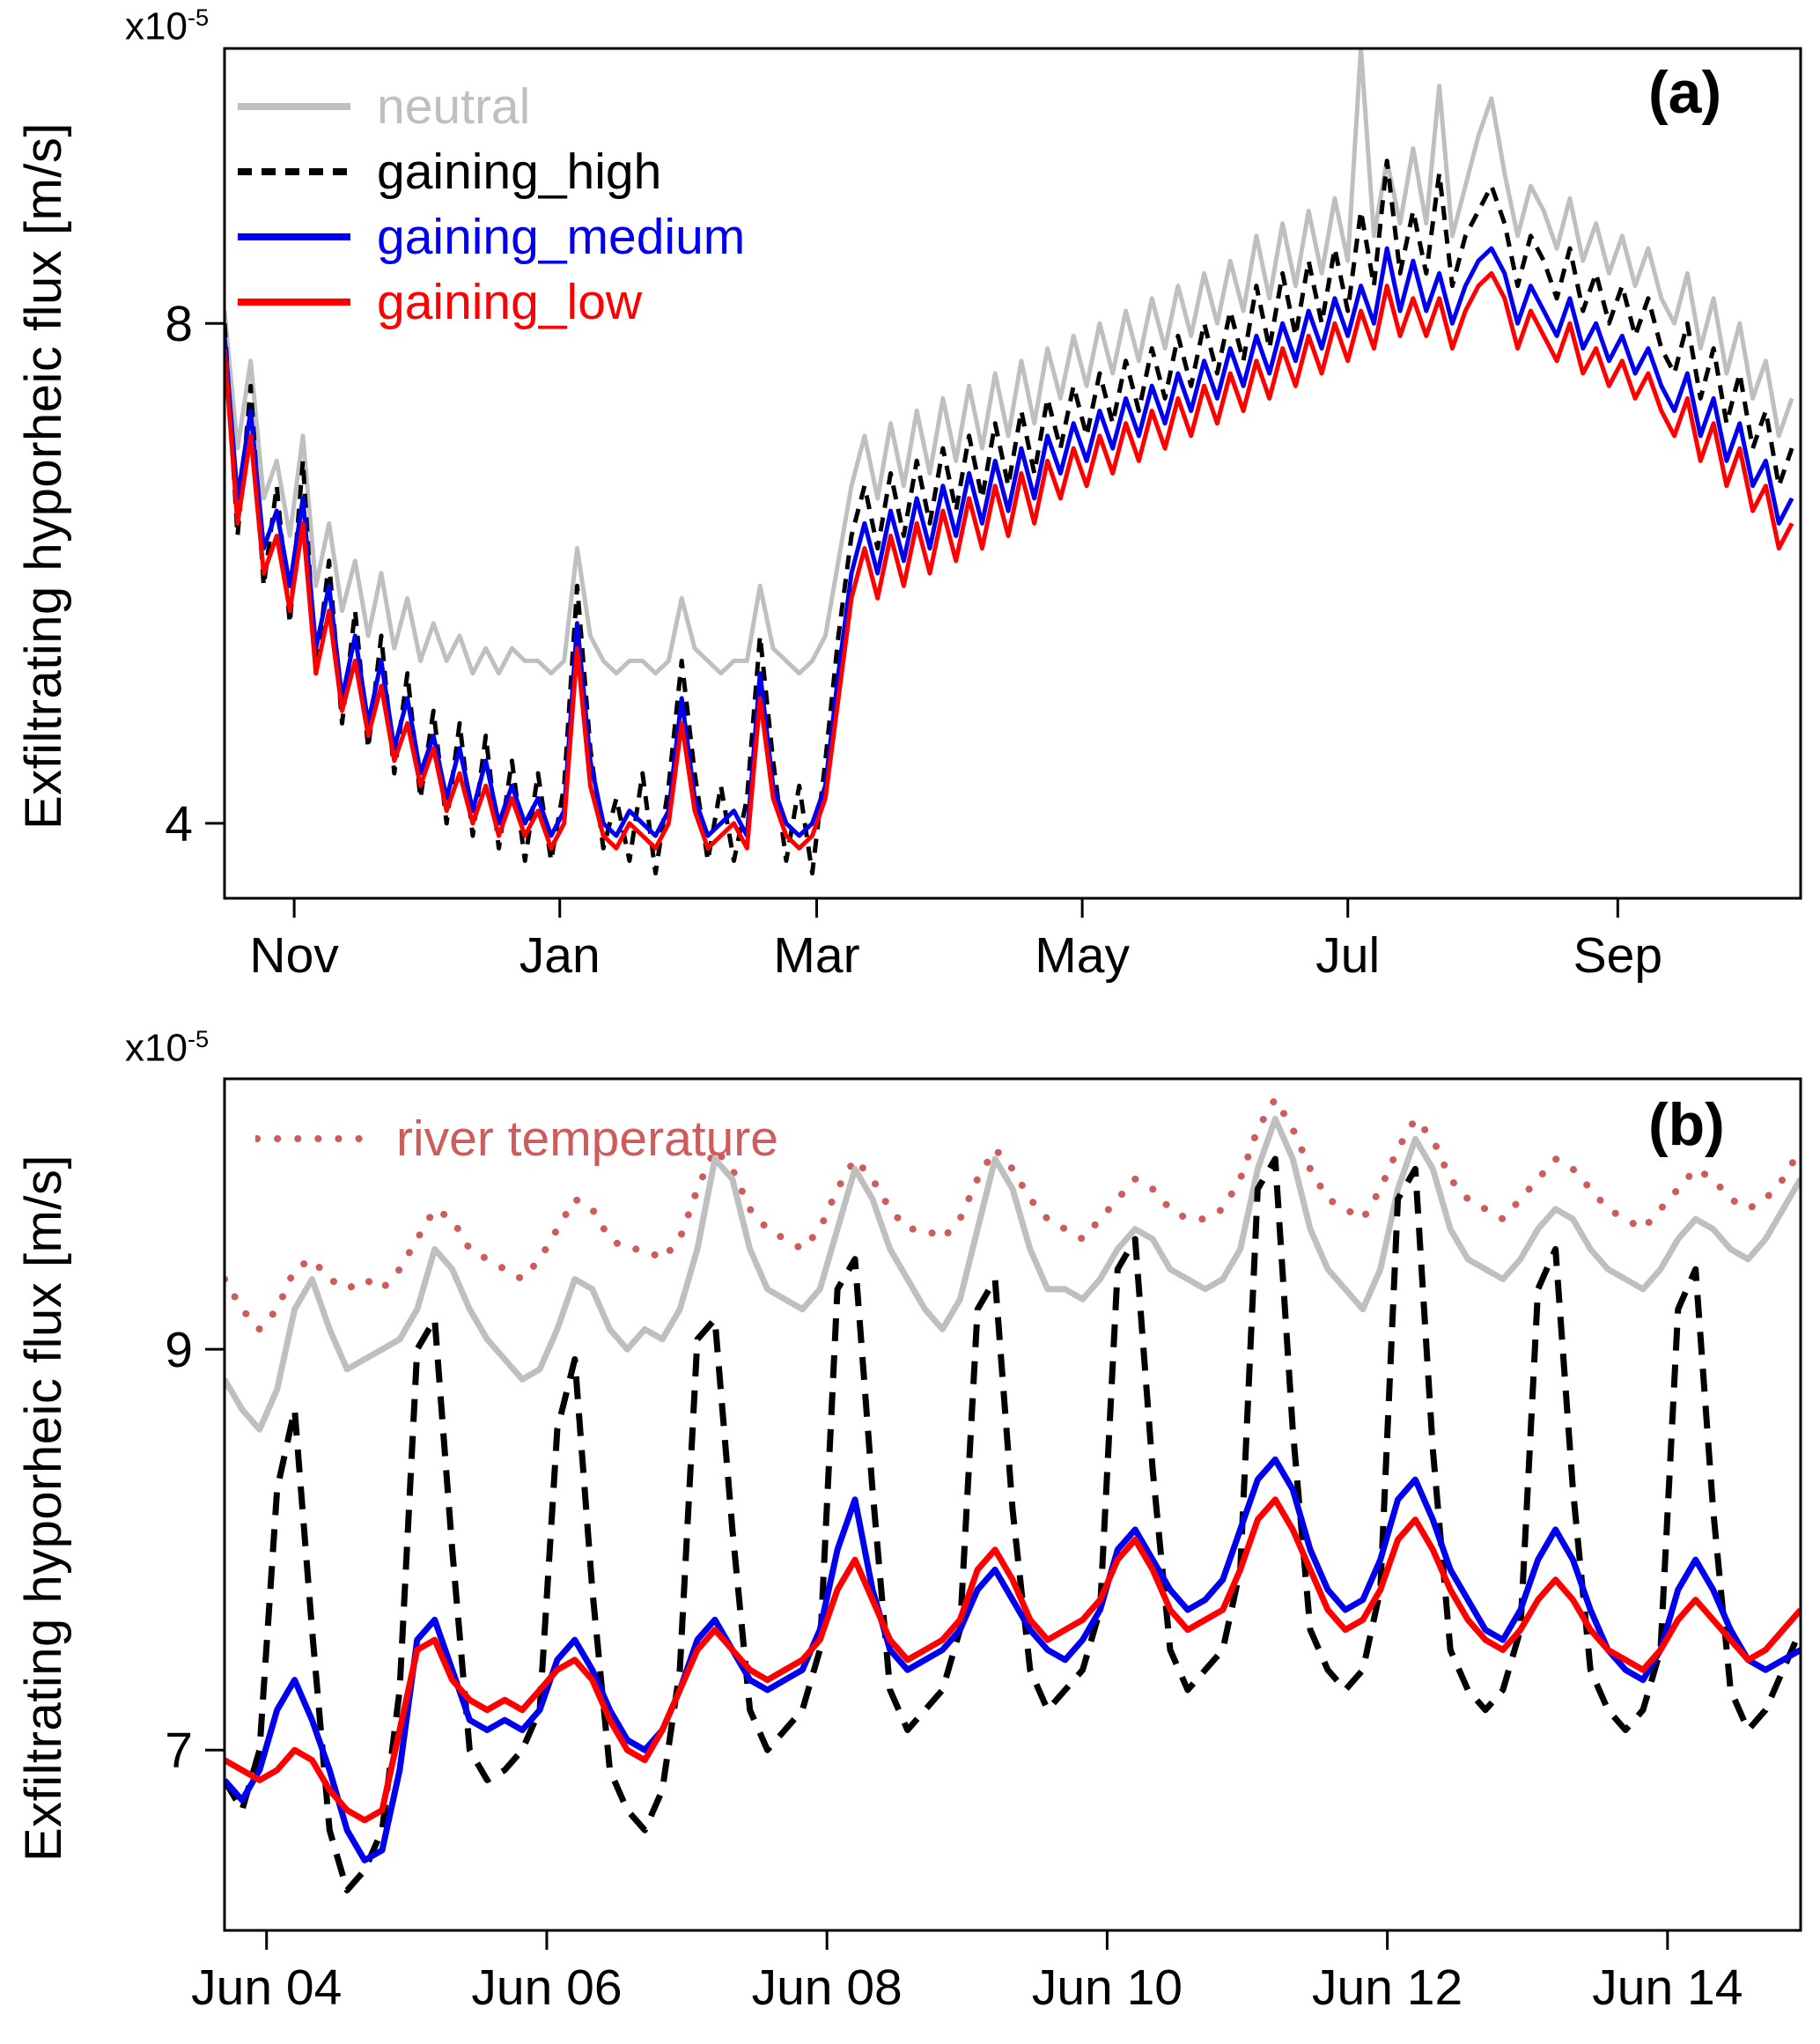  What do you see at coordinates (1107, 1987) in the screenshot?
I see `x-tick-label: Jun 10` at bounding box center [1107, 1987].